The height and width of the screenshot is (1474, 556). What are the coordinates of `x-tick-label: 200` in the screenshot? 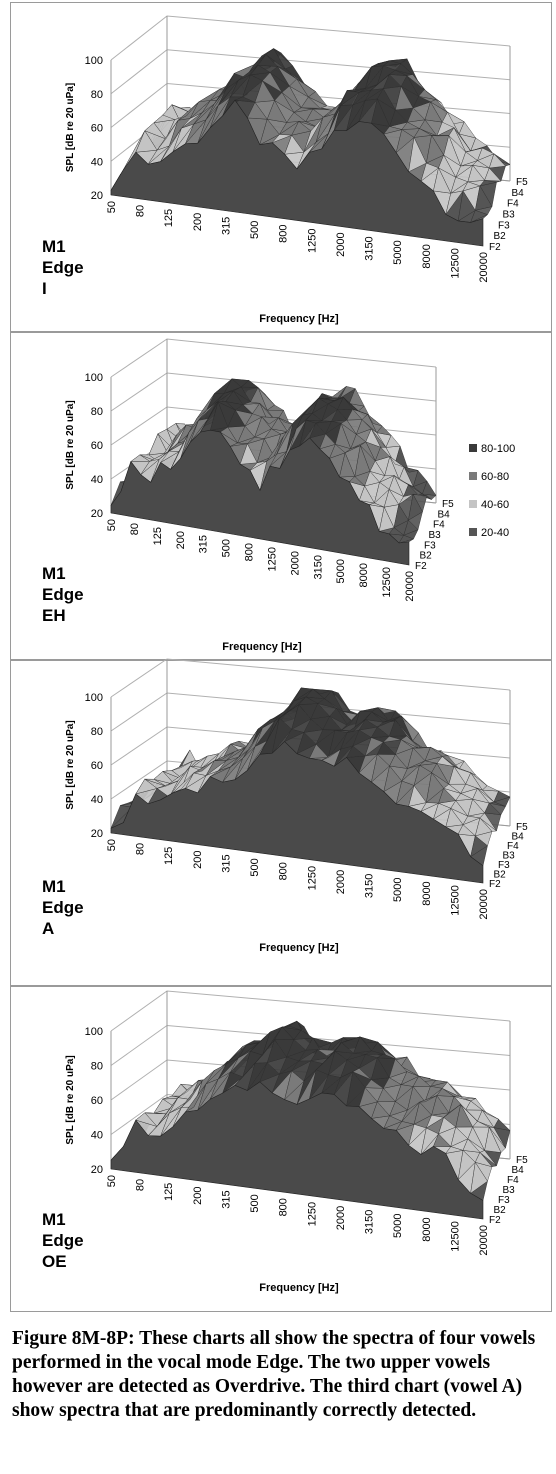 It's located at (198, 860).